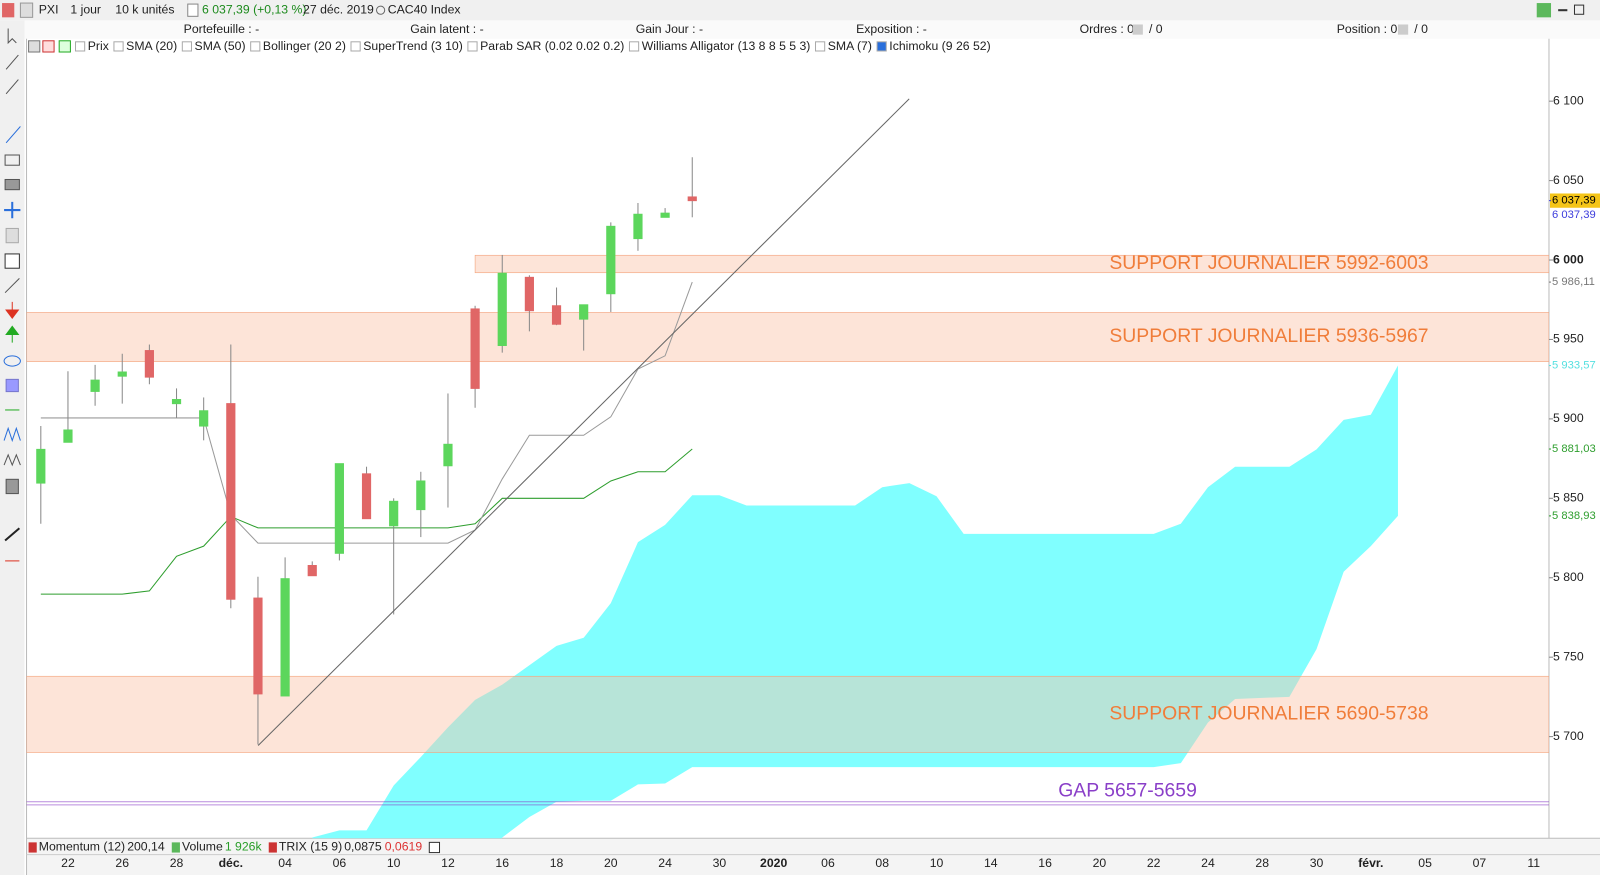  Describe the element at coordinates (991, 863) in the screenshot. I see `x-tick-label: 14` at that location.